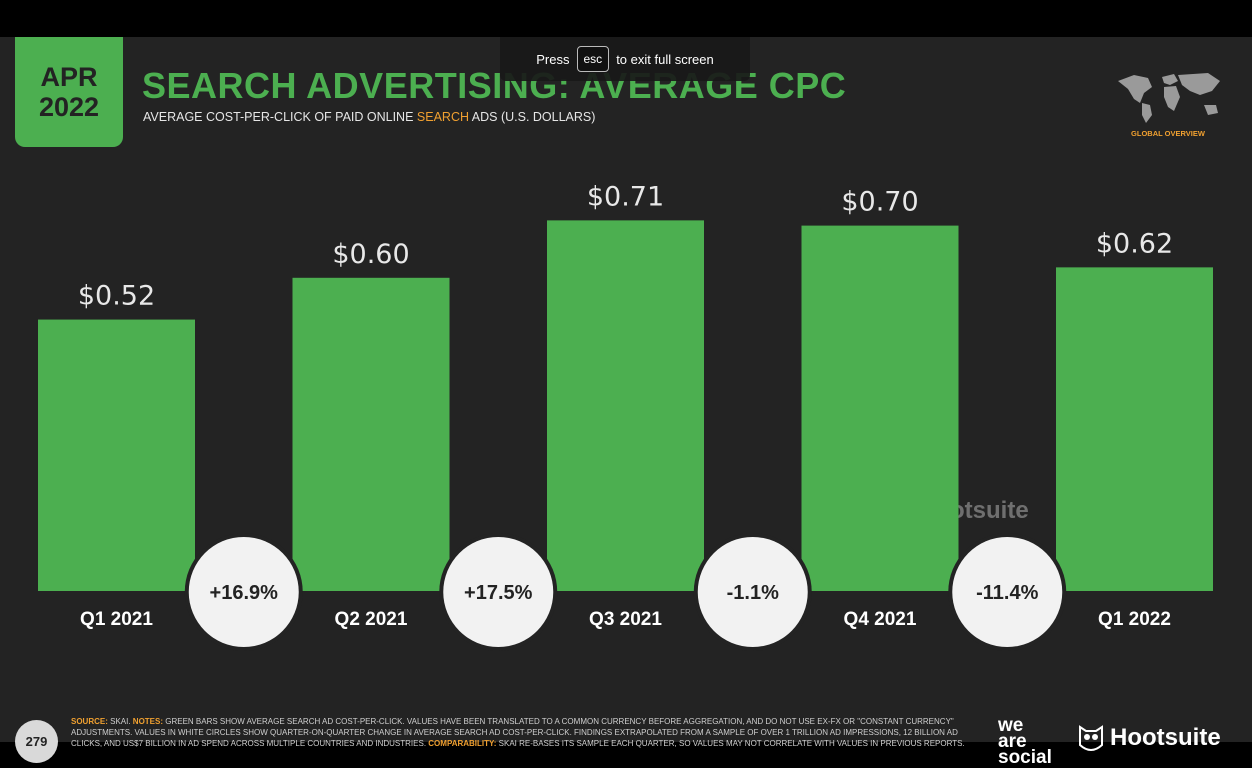  Describe the element at coordinates (442, 117) in the screenshot. I see `subtitle-highlight: SEARCH` at that location.